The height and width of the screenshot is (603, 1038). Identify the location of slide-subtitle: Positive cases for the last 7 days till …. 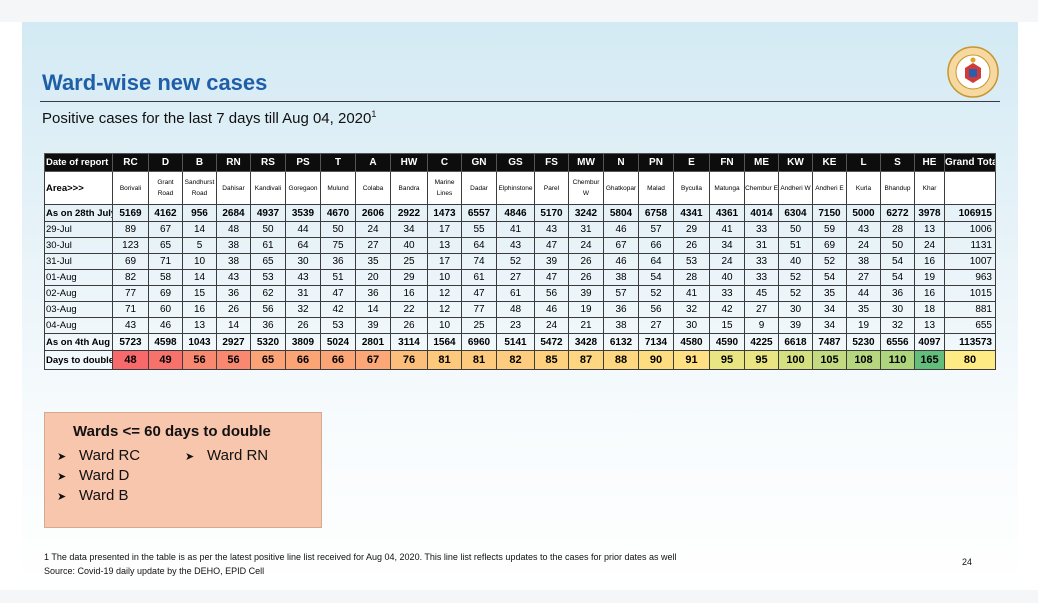
(209, 118).